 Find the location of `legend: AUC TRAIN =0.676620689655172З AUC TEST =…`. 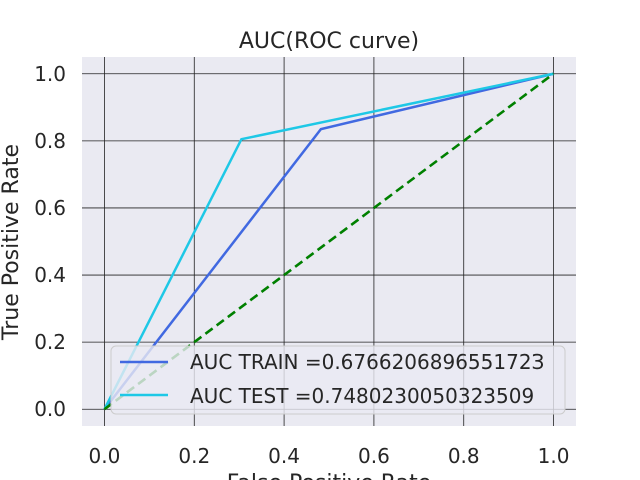

legend: AUC TRAIN =0.676620689655172З AUC TEST =… is located at coordinates (338, 380).